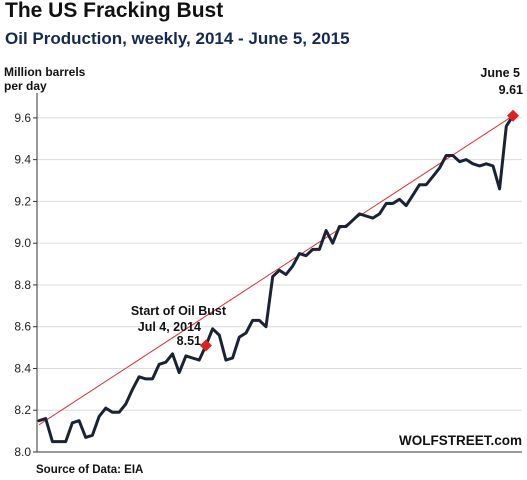  Describe the element at coordinates (22, 452) in the screenshot. I see `y-tick-label: 8.0` at that location.